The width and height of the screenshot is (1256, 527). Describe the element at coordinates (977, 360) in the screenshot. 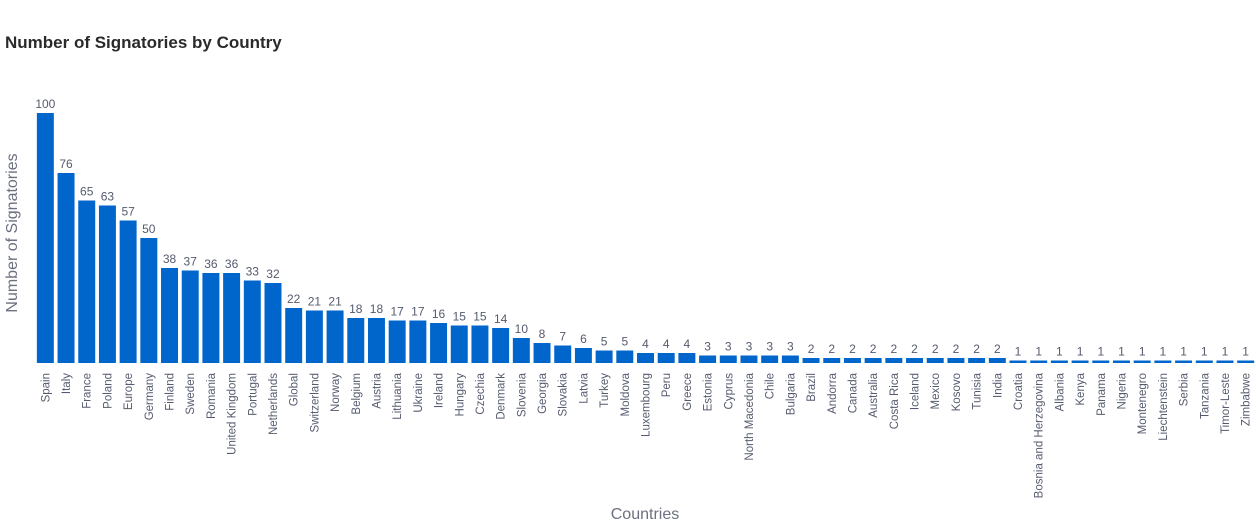

I see `bar-tunisia` at that location.